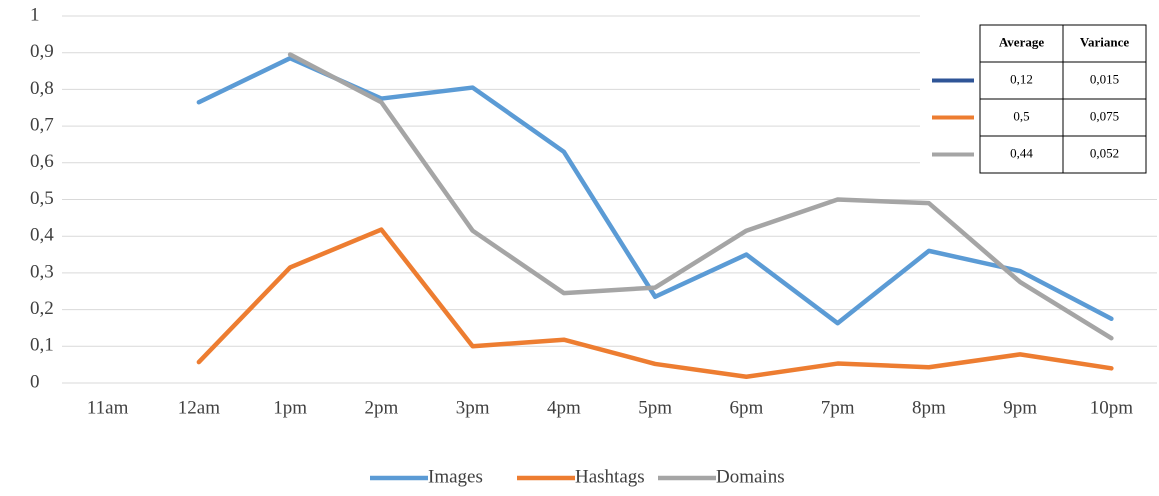  I want to click on x-tick-label: 2pm, so click(381, 407).